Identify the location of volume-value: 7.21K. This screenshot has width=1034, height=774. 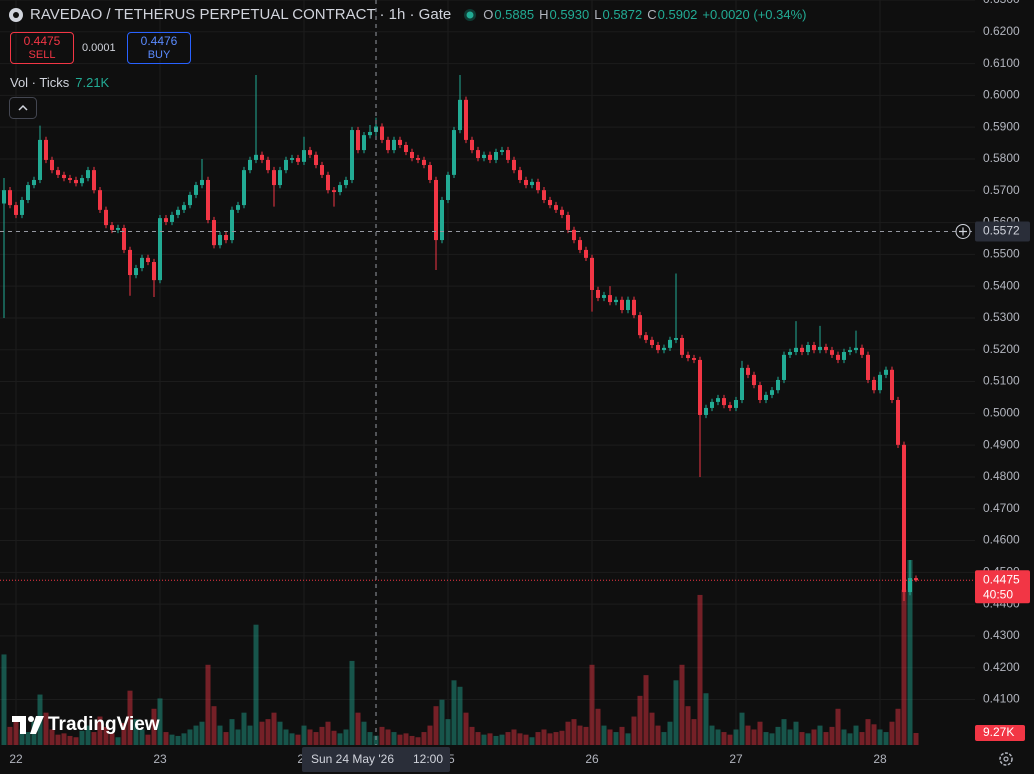
(92, 82).